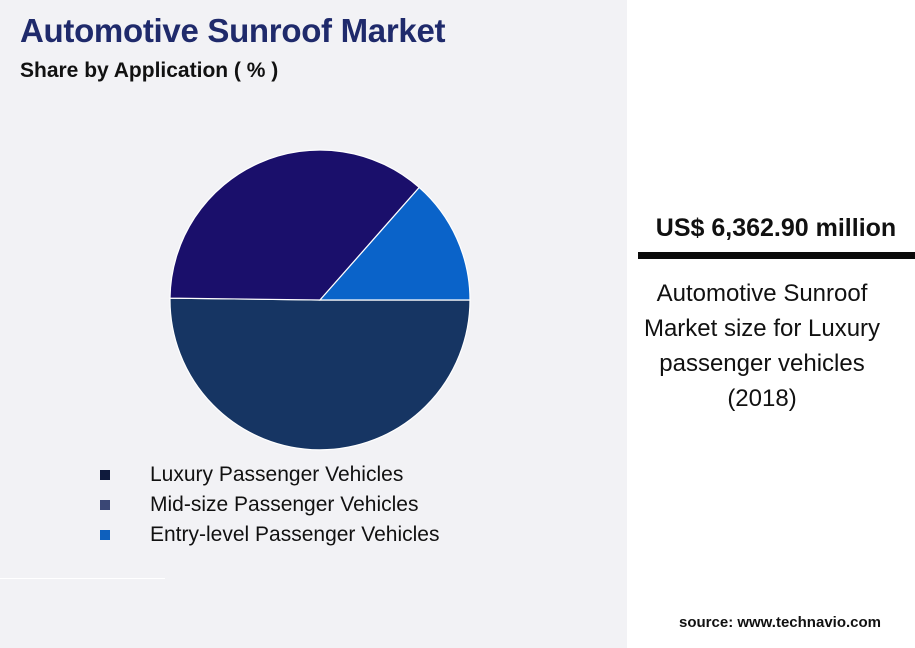 The width and height of the screenshot is (915, 648). I want to click on legend-item-luxury-passenger-vehicles: Luxury Passenger Vehicles, so click(269, 475).